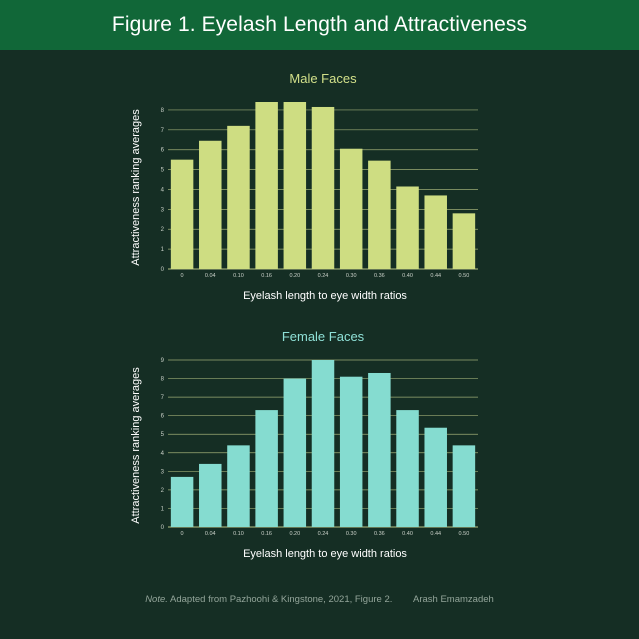  What do you see at coordinates (464, 276) in the screenshot?
I see `male-x-tick-label: 0.50` at bounding box center [464, 276].